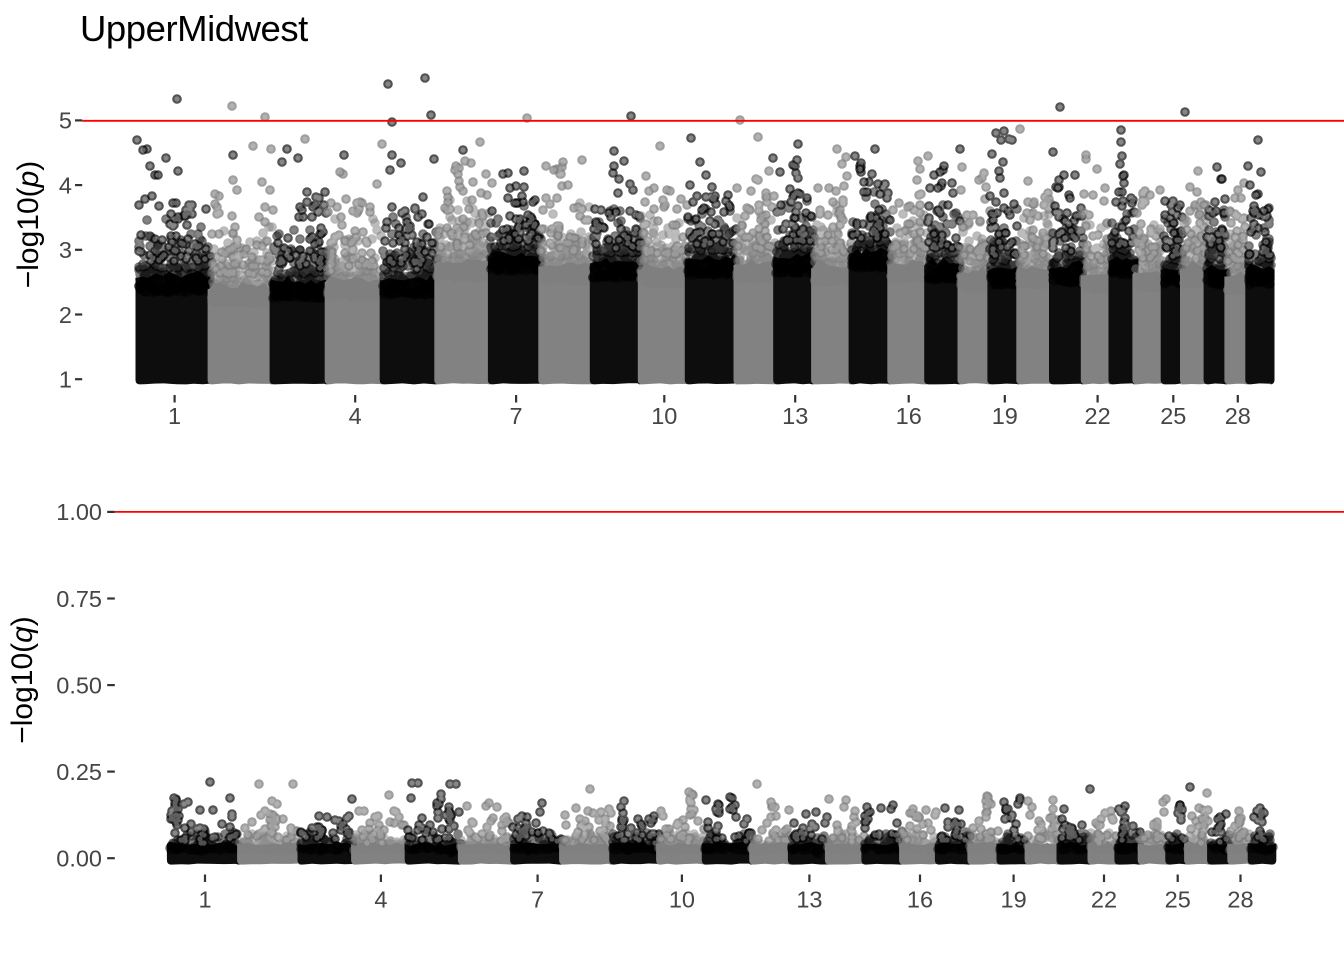  Describe the element at coordinates (22, 680) in the screenshot. I see `svg-text: −log10(q)` at that location.